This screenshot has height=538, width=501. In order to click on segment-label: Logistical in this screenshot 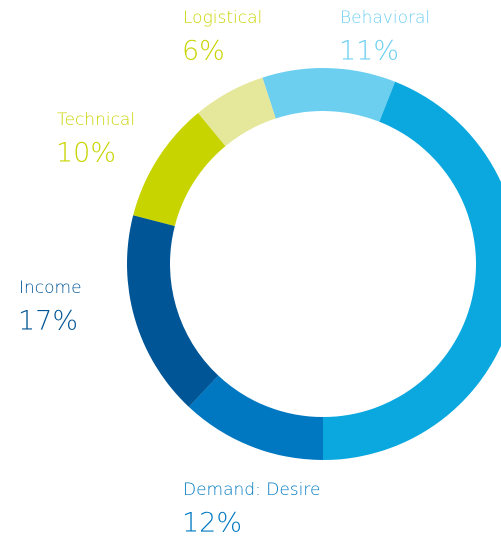, I will do `click(222, 18)`.